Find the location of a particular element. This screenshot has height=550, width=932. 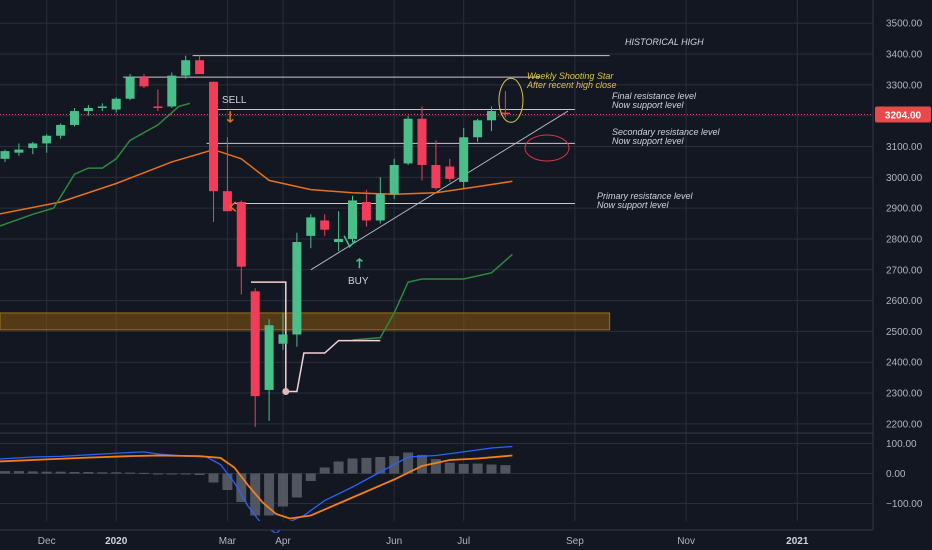

y-tick-label: 2300.00 is located at coordinates (904, 394).